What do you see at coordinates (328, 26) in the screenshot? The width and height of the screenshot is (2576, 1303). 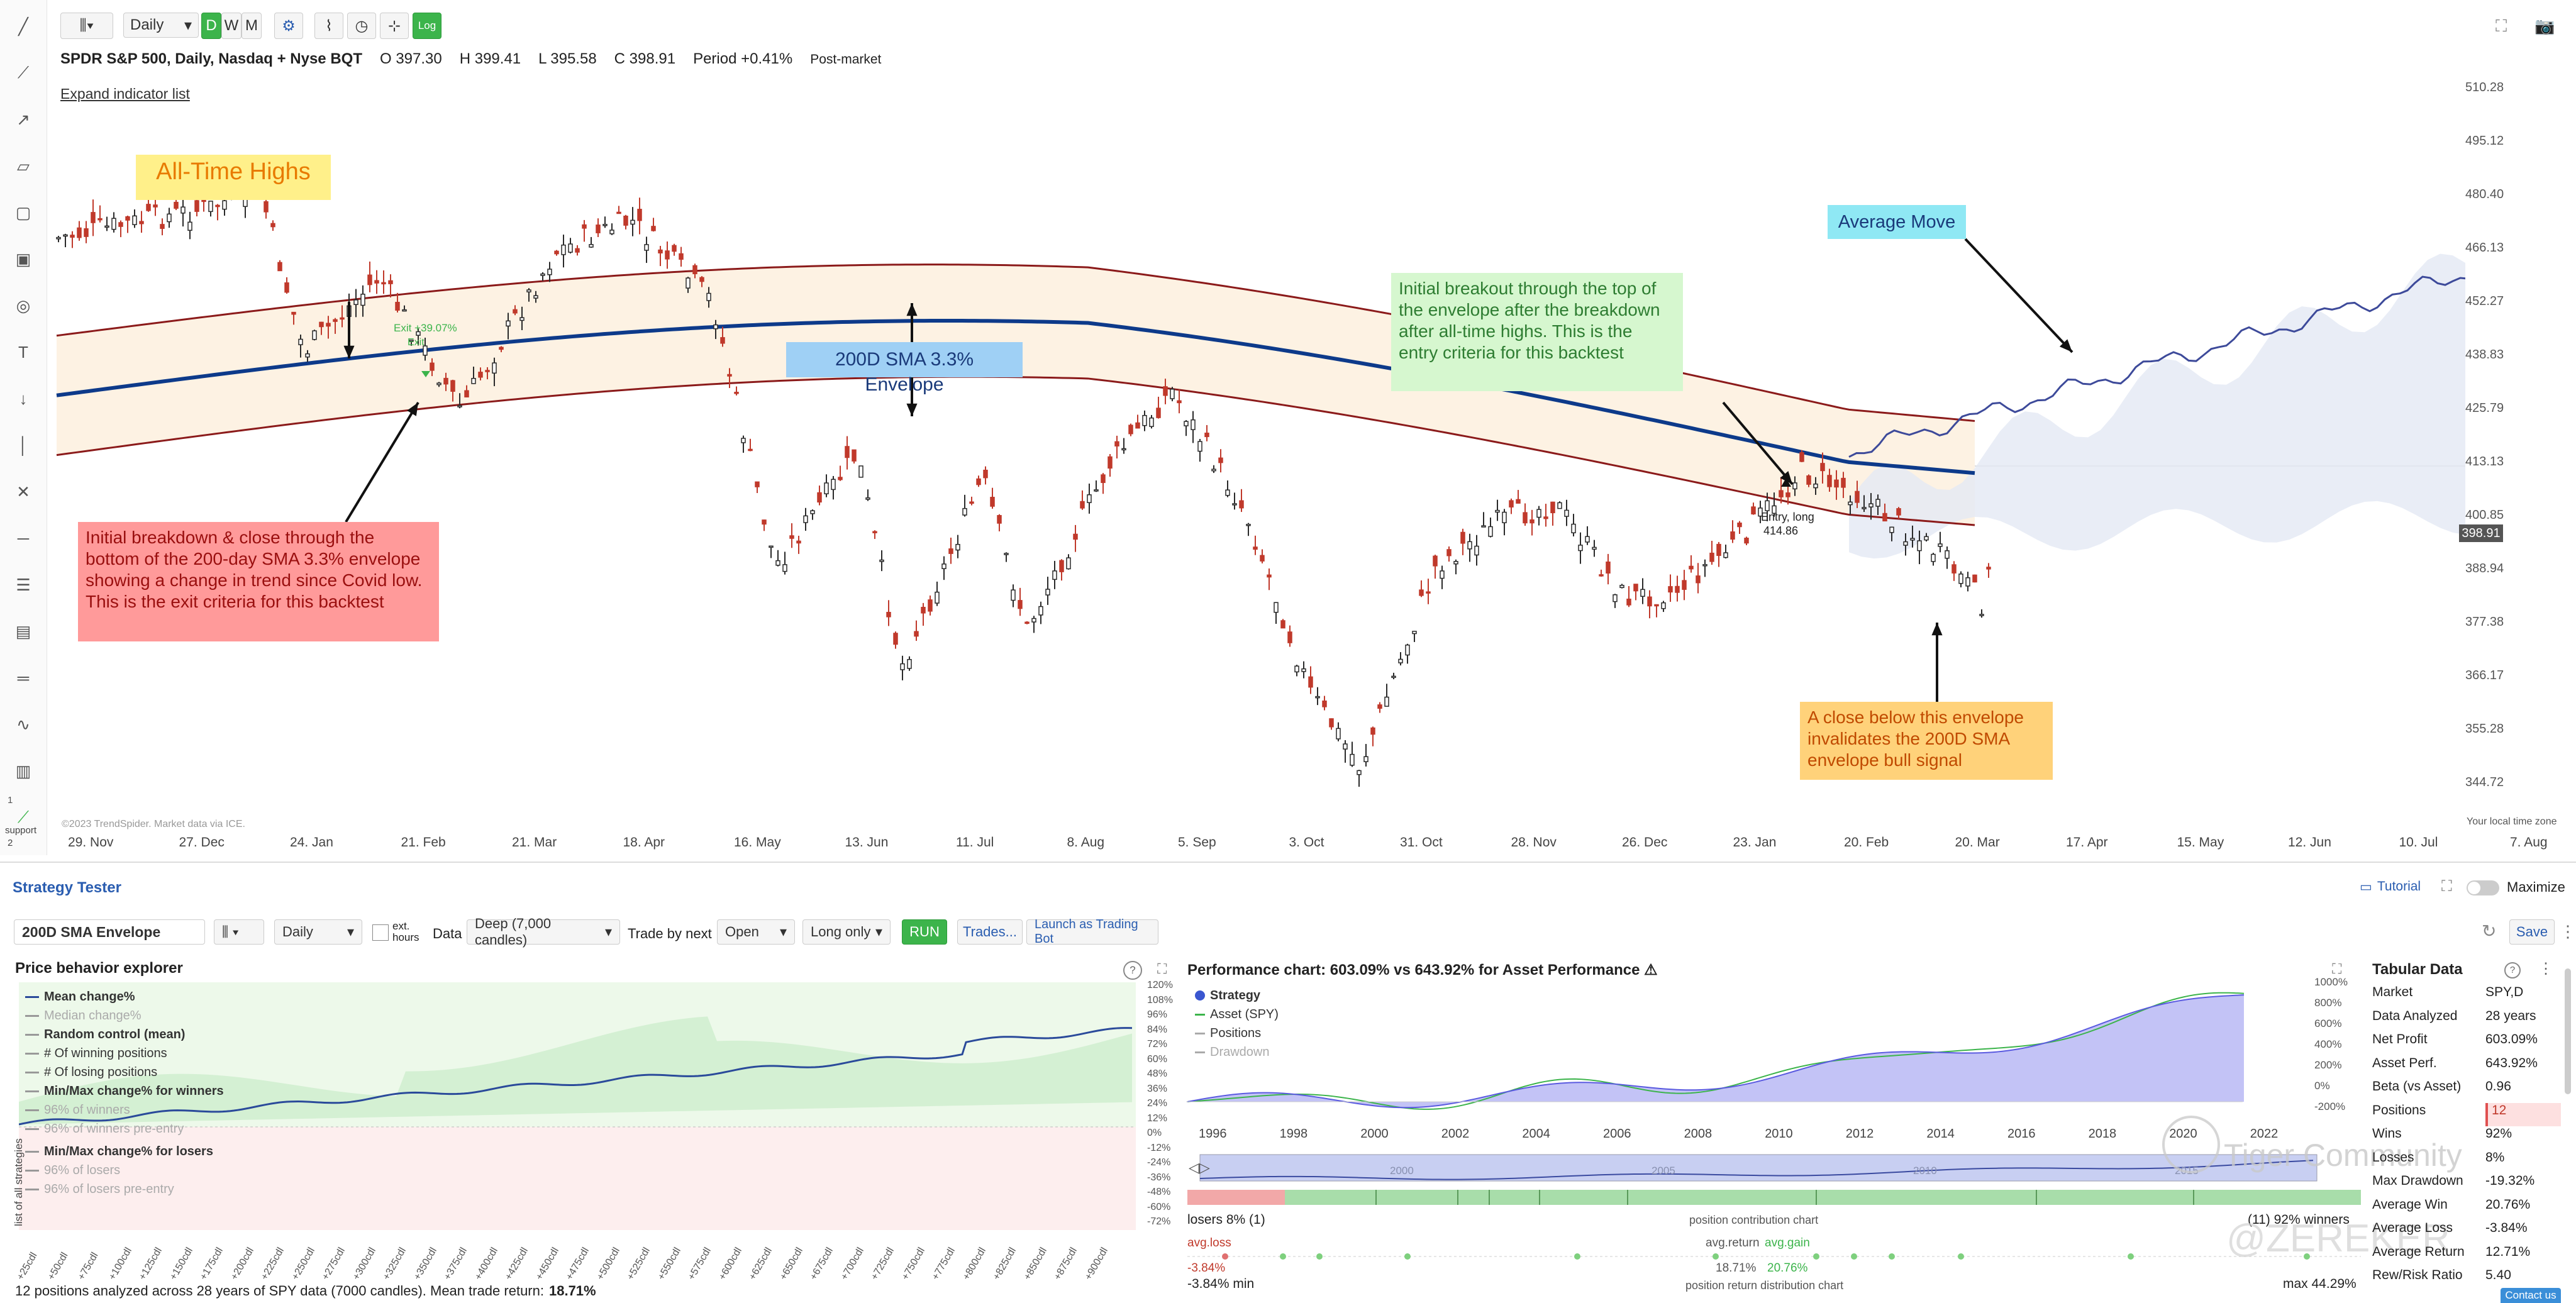 I see `indicator-icon: ⌇` at bounding box center [328, 26].